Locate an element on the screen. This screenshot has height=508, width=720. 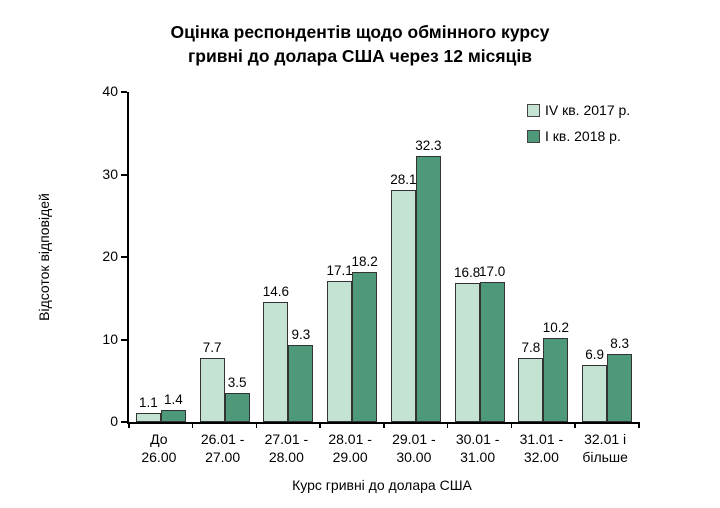
bar-value-label: 28.1 is located at coordinates (403, 180).